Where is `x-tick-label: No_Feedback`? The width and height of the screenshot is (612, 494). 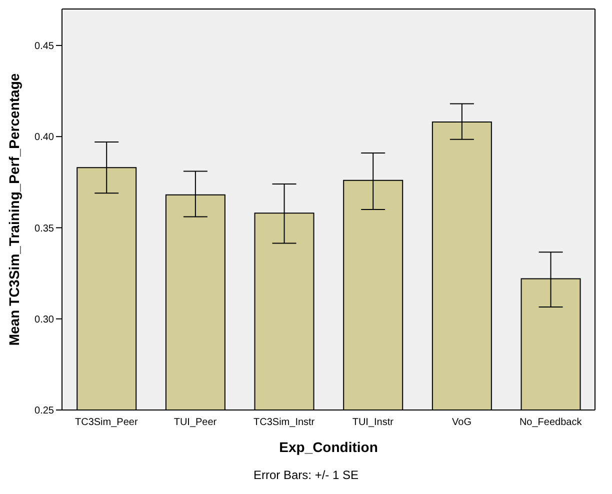
x-tick-label: No_Feedback is located at coordinates (551, 422).